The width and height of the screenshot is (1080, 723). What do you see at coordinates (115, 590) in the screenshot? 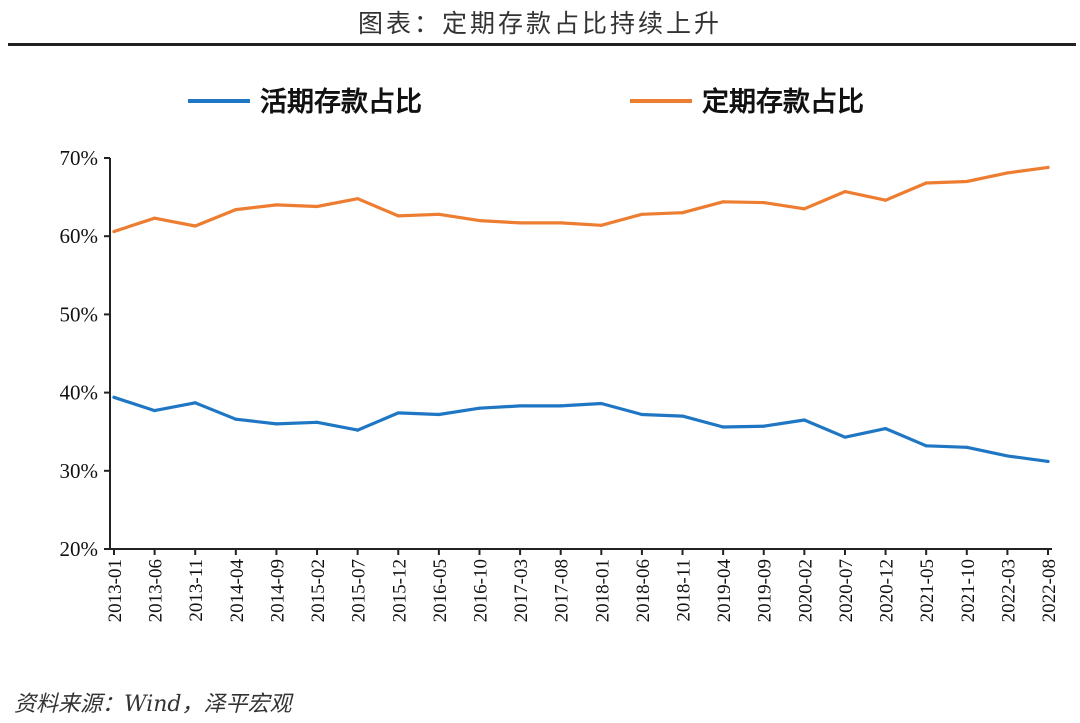
I see `x-tick-label: 2013-01` at bounding box center [115, 590].